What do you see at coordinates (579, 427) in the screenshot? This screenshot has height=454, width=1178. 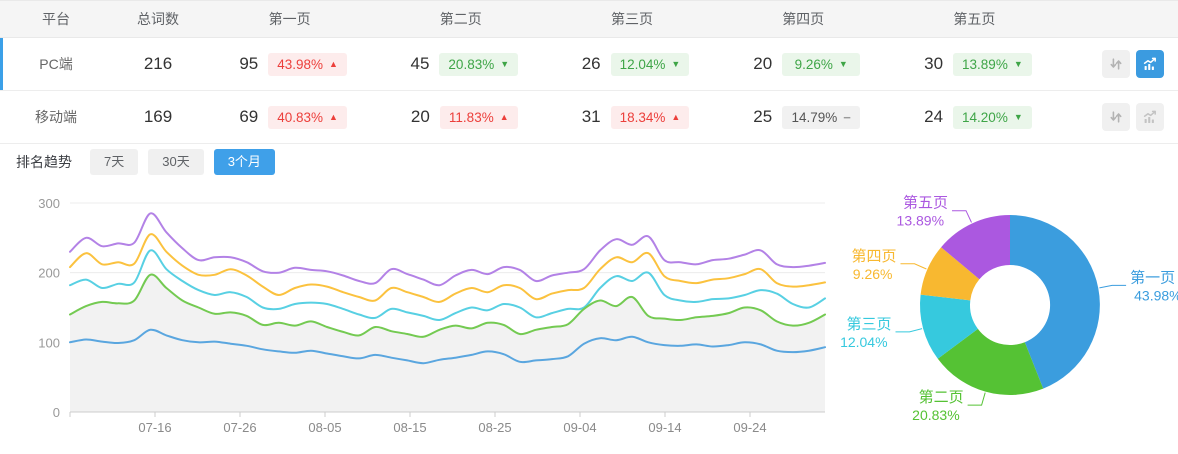 I see `x-axis-label: 09-04` at bounding box center [579, 427].